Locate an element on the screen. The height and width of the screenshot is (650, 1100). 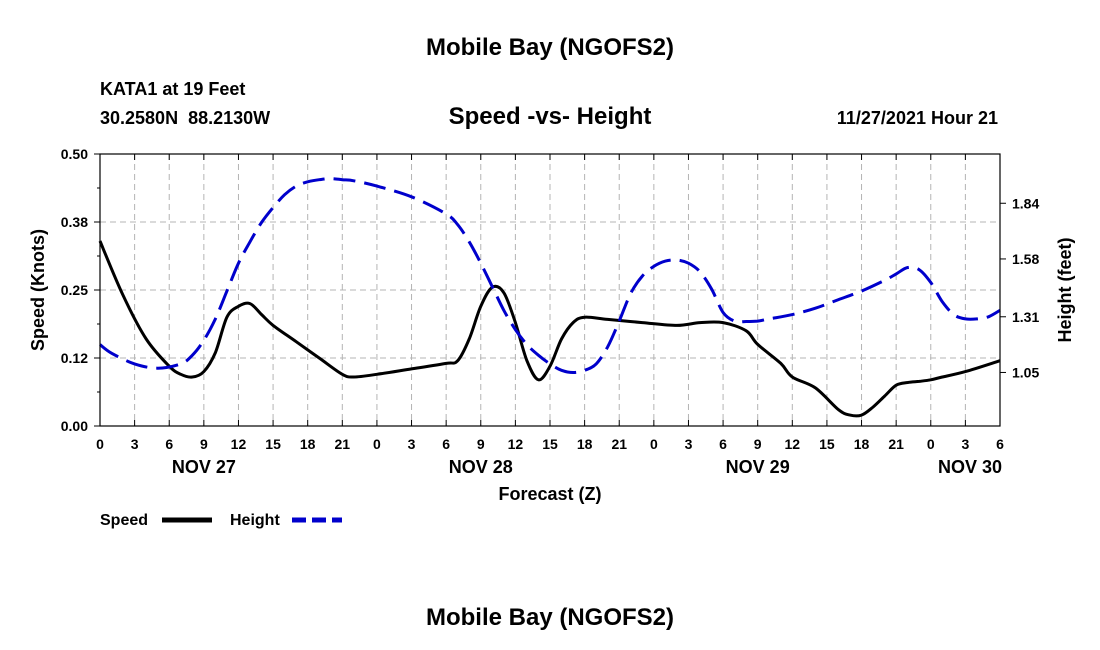
legend-height-label: Height is located at coordinates (255, 520).